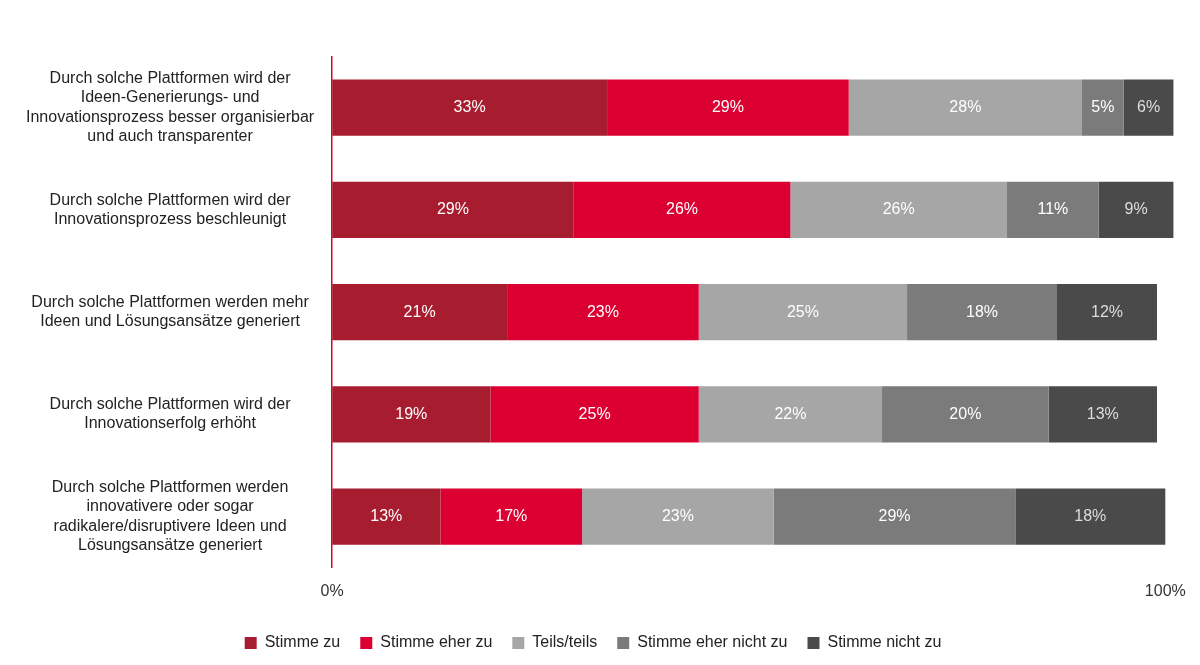  What do you see at coordinates (436, 642) in the screenshot?
I see `legend-label: Stimme eher zu` at bounding box center [436, 642].